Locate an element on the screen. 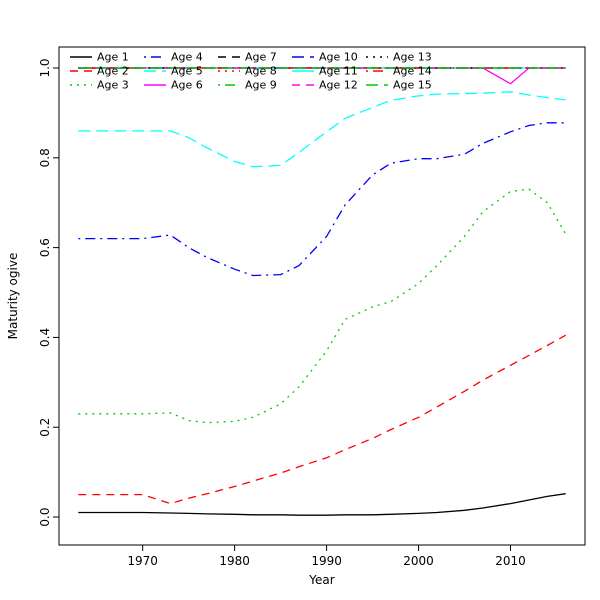 The image size is (600, 600). y-tick-label: 0.4 is located at coordinates (45, 337).